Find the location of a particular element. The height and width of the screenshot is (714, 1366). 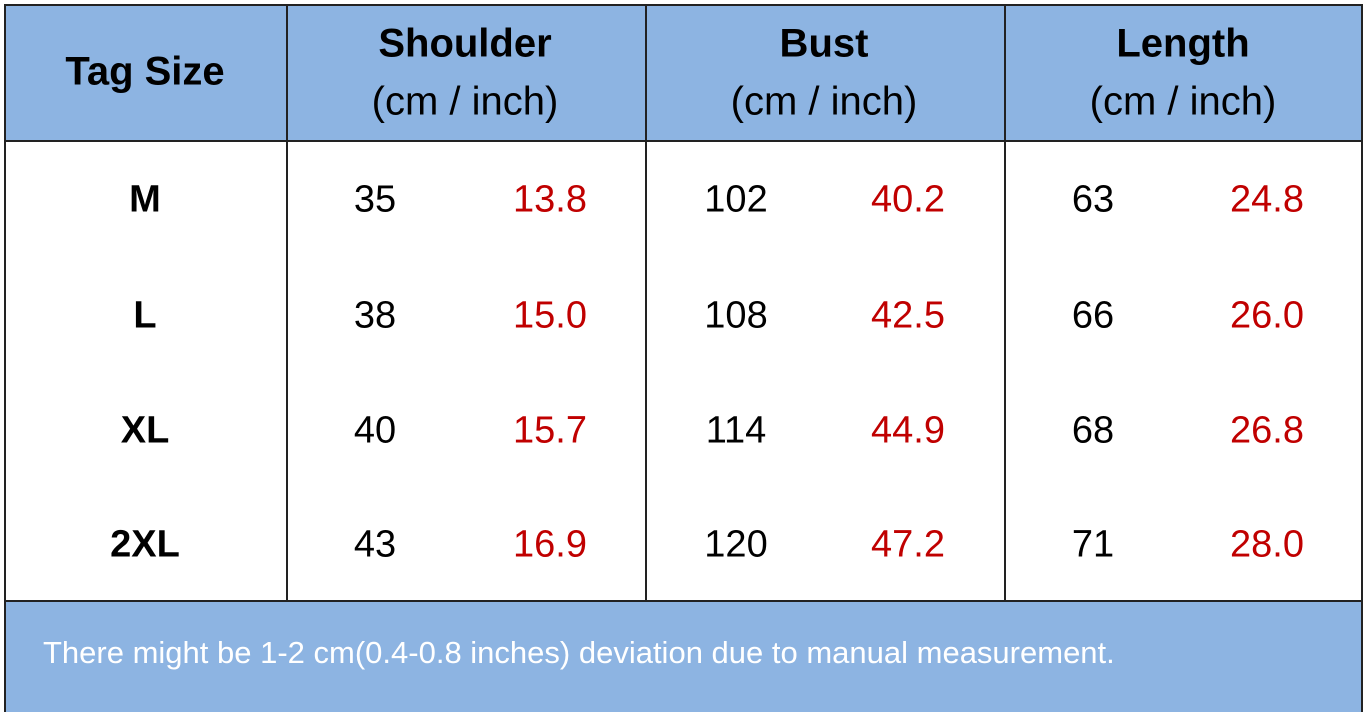

inch-value: 42.5 is located at coordinates (908, 315).